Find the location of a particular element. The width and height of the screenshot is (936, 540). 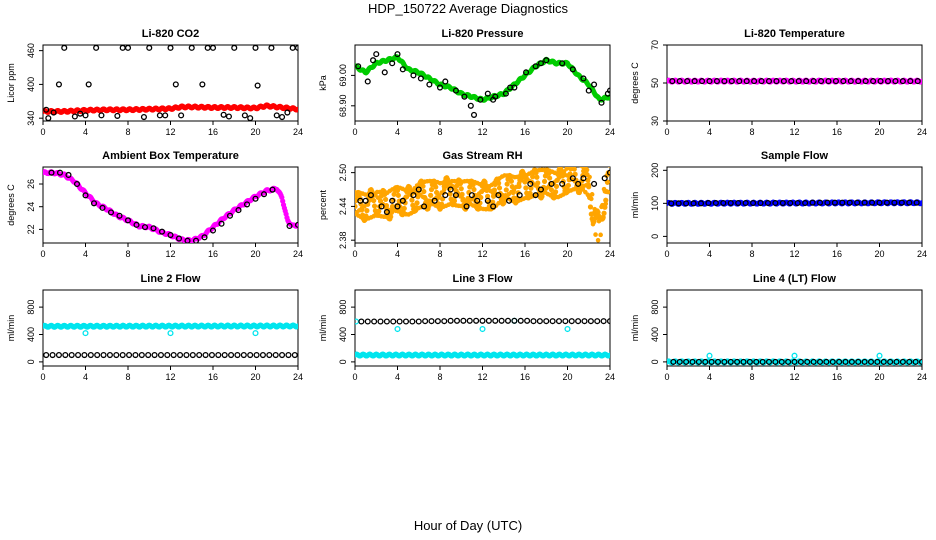

y-tick-label: 0 is located at coordinates (655, 236).